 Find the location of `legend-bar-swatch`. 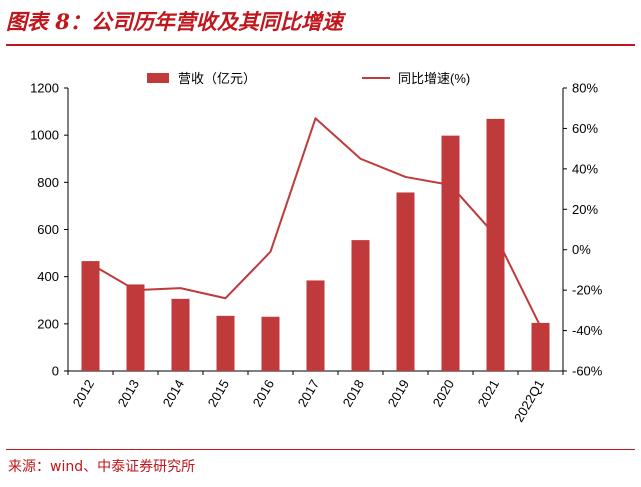

legend-bar-swatch is located at coordinates (158, 78).